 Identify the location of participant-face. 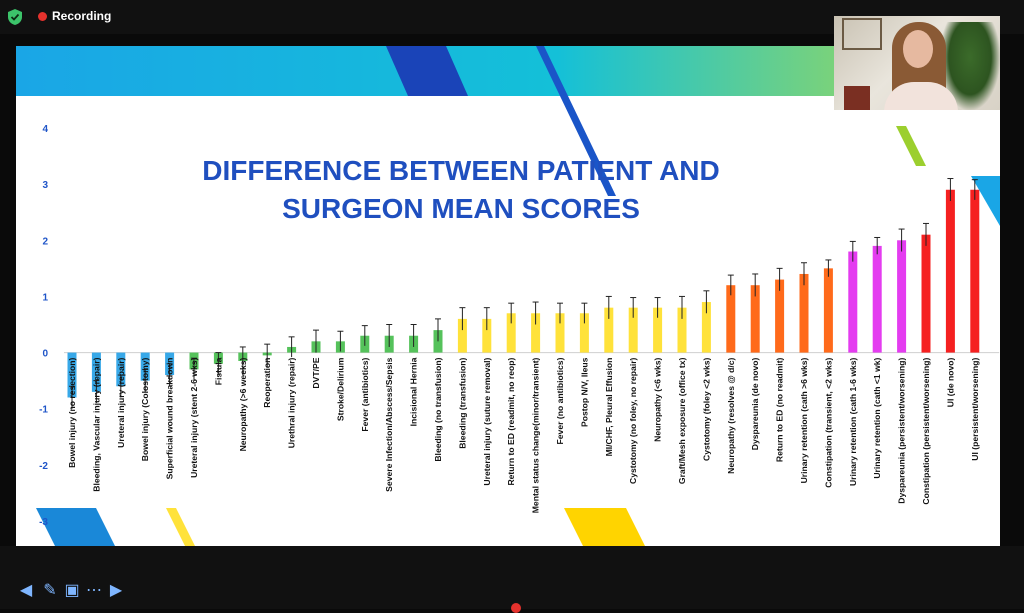
(918, 49).